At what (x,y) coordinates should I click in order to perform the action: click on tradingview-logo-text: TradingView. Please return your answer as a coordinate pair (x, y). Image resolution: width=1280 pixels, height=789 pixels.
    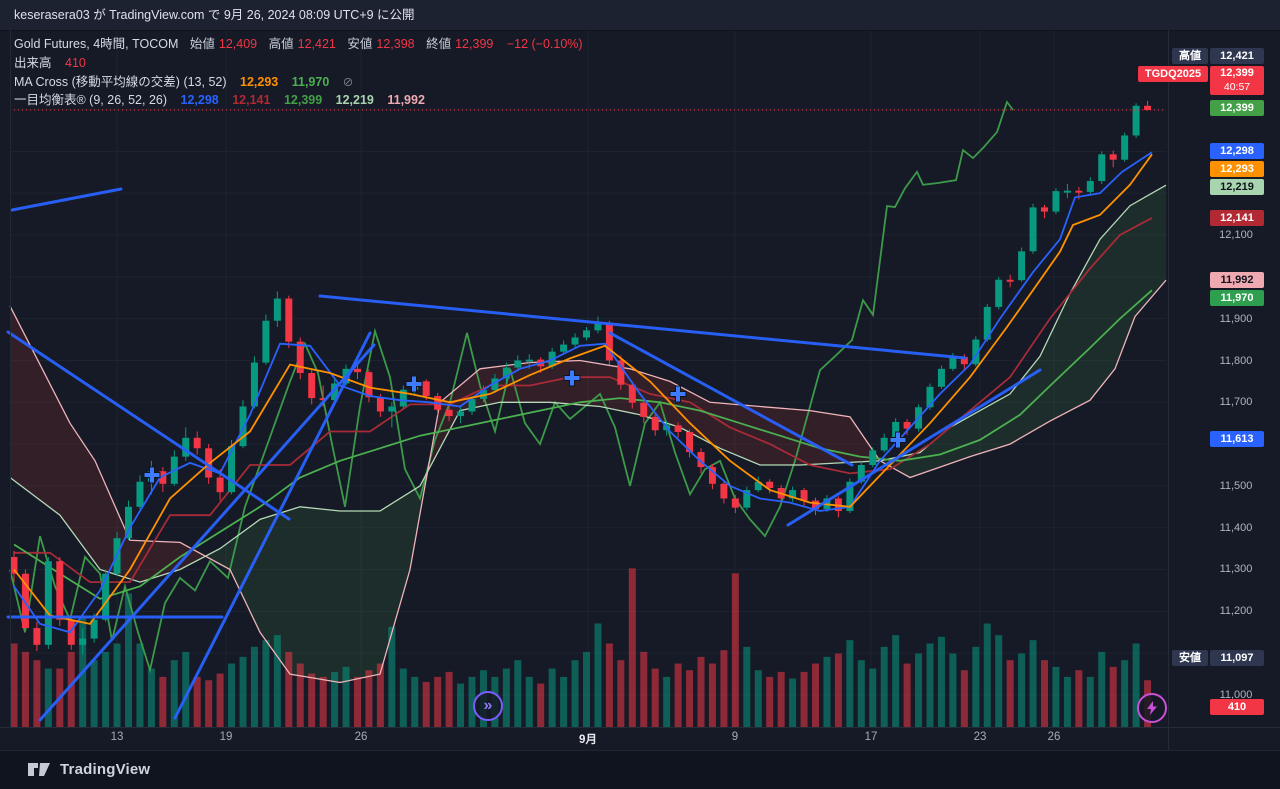
    Looking at the image, I should click on (105, 769).